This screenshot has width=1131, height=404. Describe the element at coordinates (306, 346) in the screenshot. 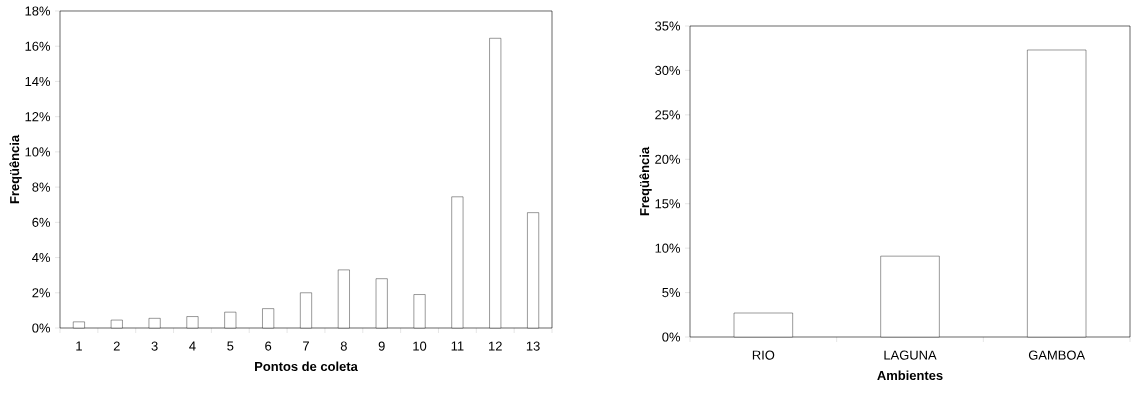

I see `x-tick-label: 7` at that location.